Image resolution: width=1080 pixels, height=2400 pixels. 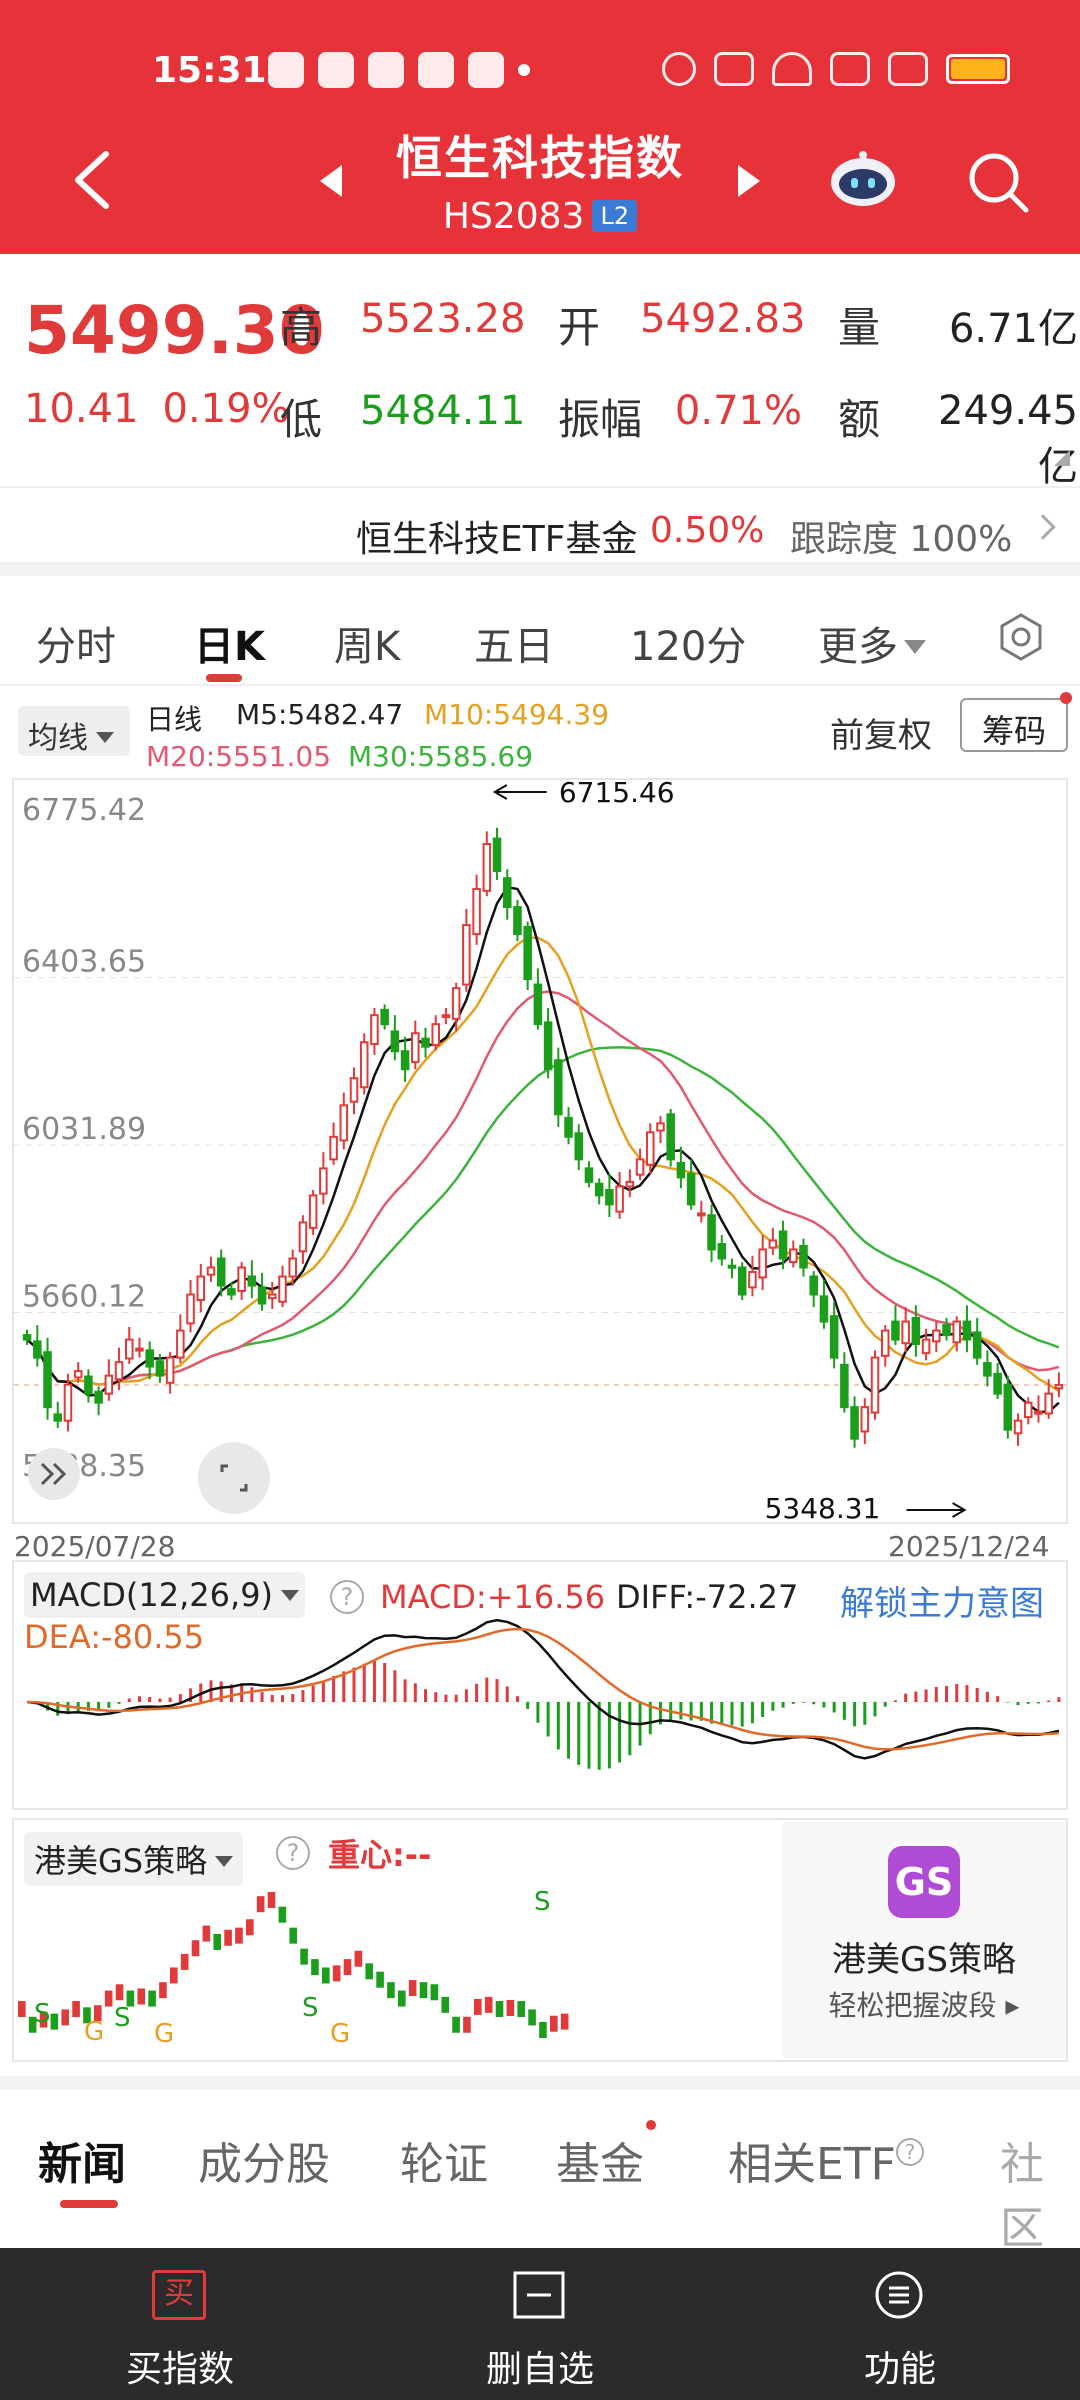 I want to click on gs-selector: 港美GS策略, so click(x=134, y=1859).